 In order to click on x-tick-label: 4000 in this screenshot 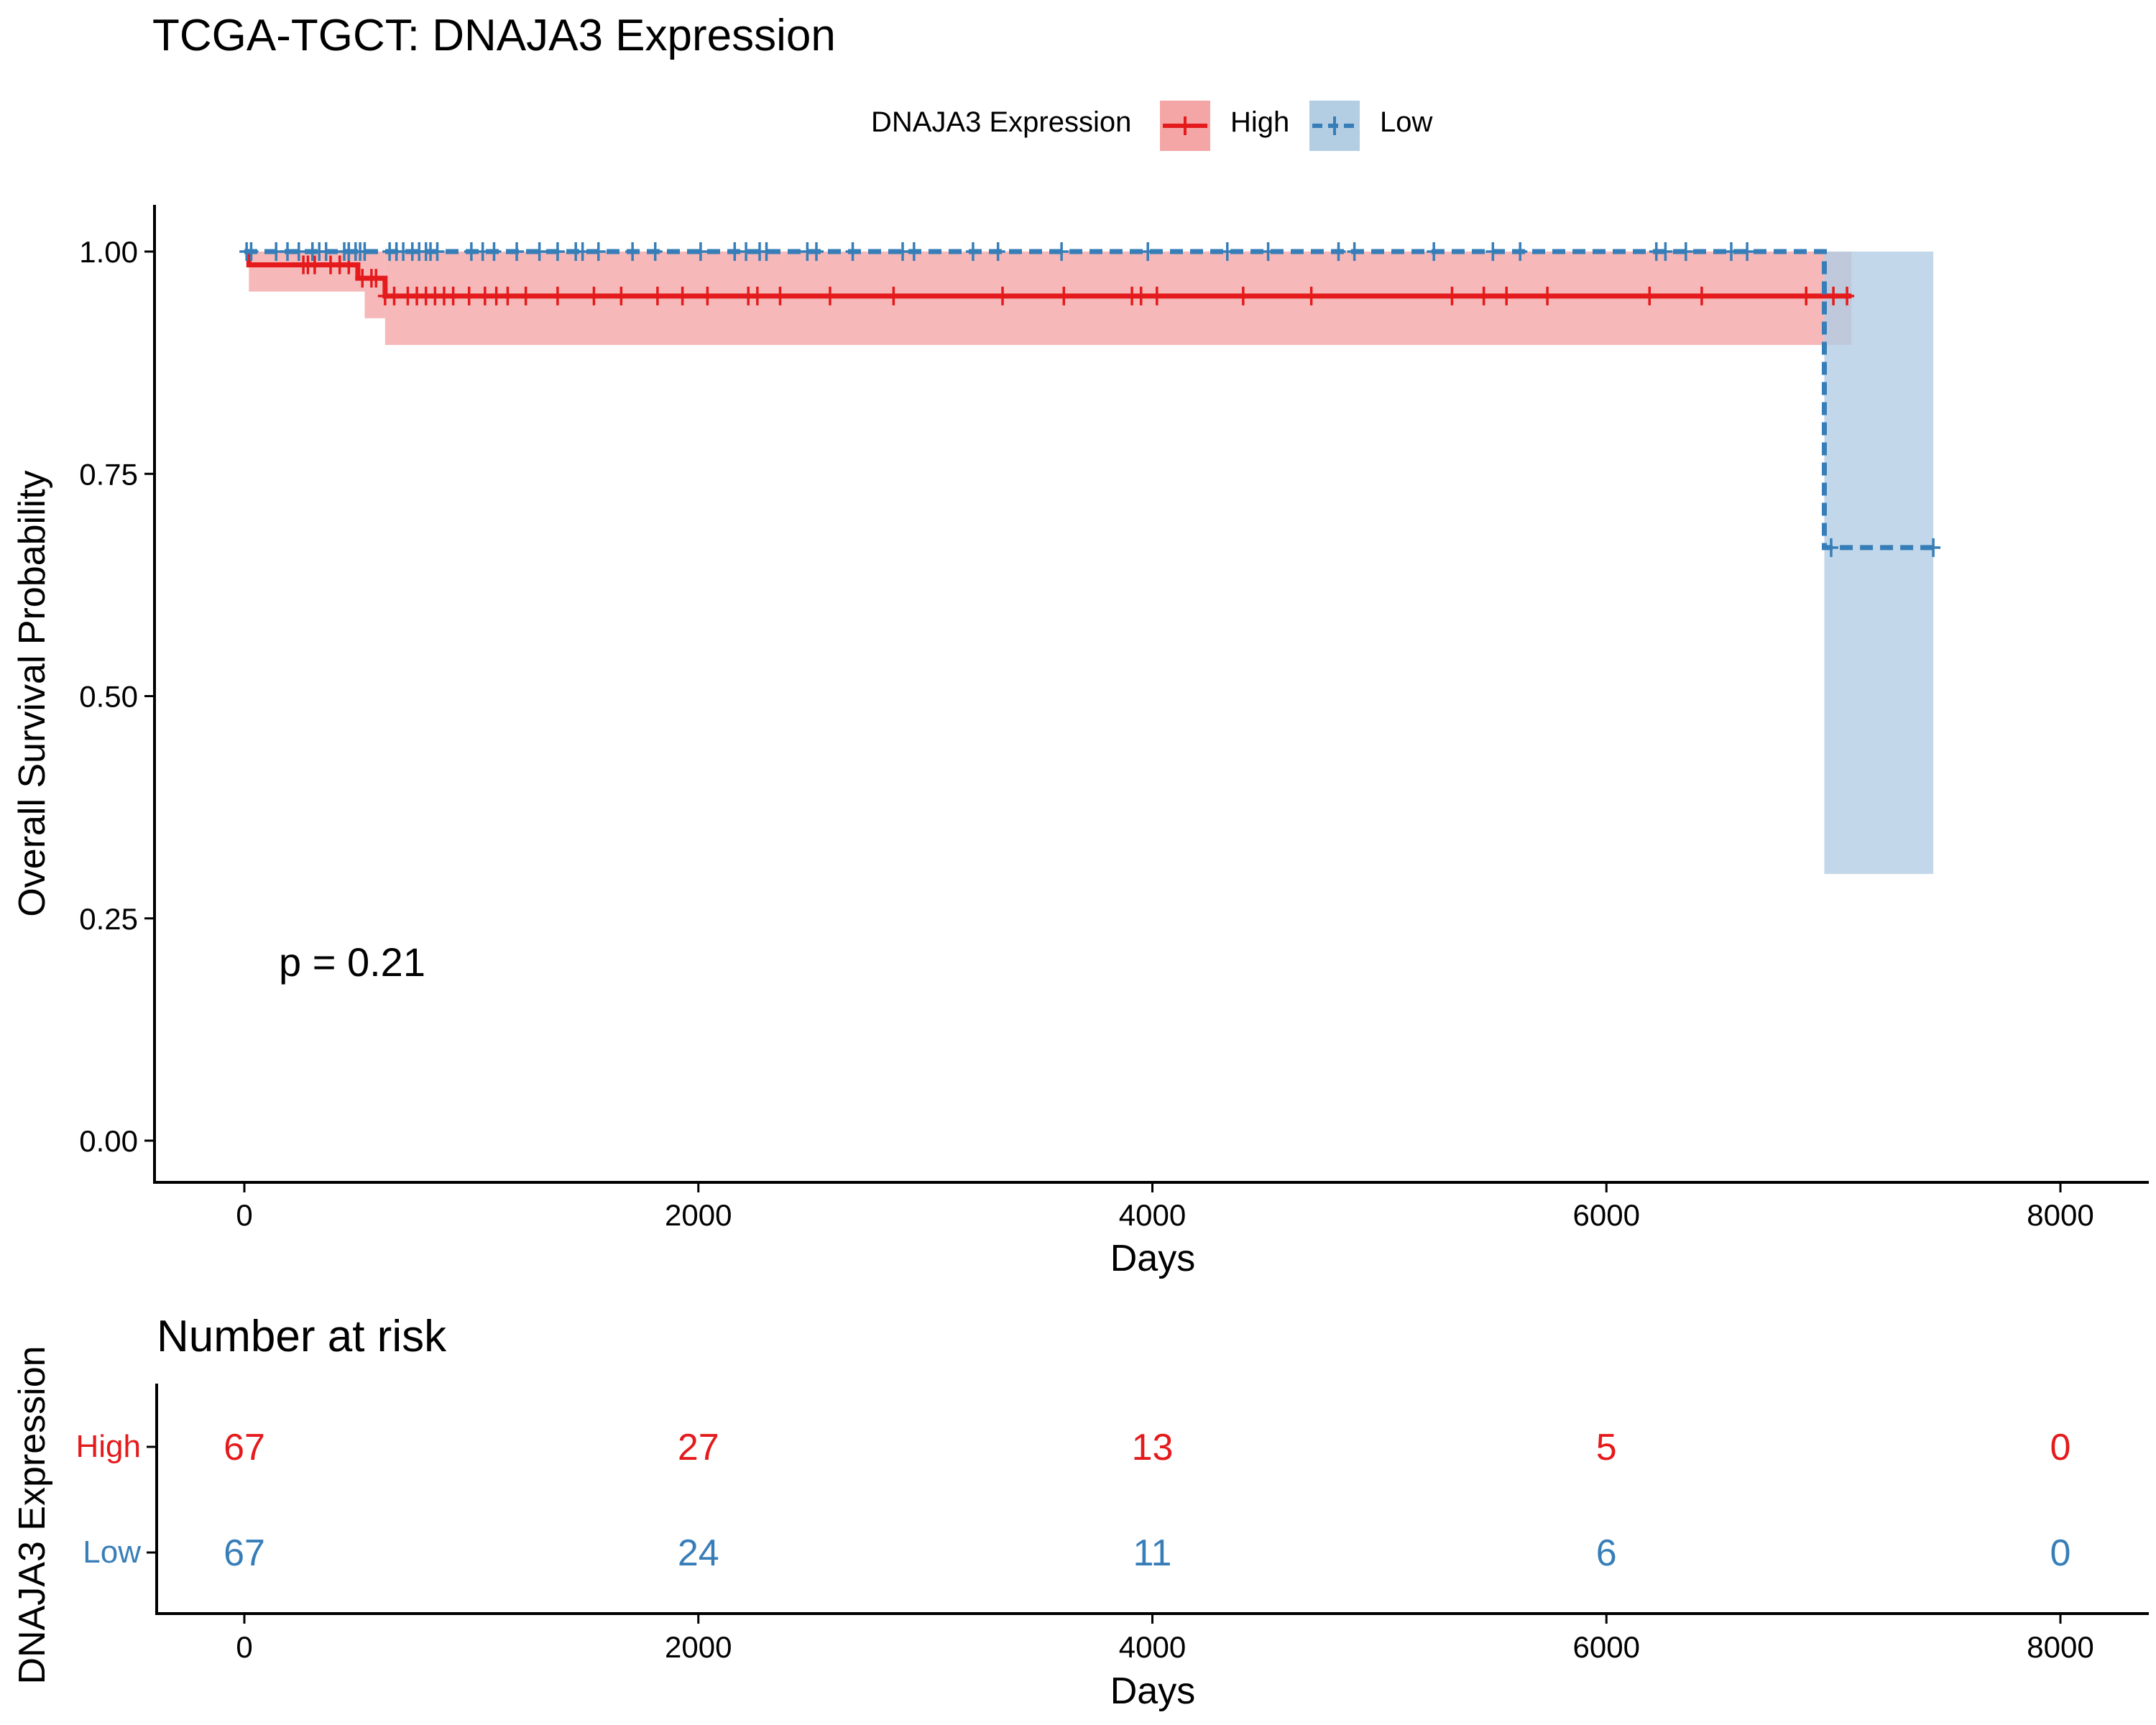, I will do `click(1153, 1215)`.